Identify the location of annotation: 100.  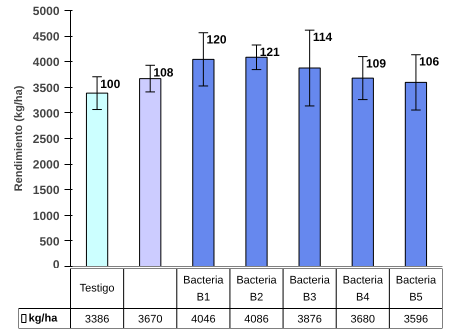
(110, 83).